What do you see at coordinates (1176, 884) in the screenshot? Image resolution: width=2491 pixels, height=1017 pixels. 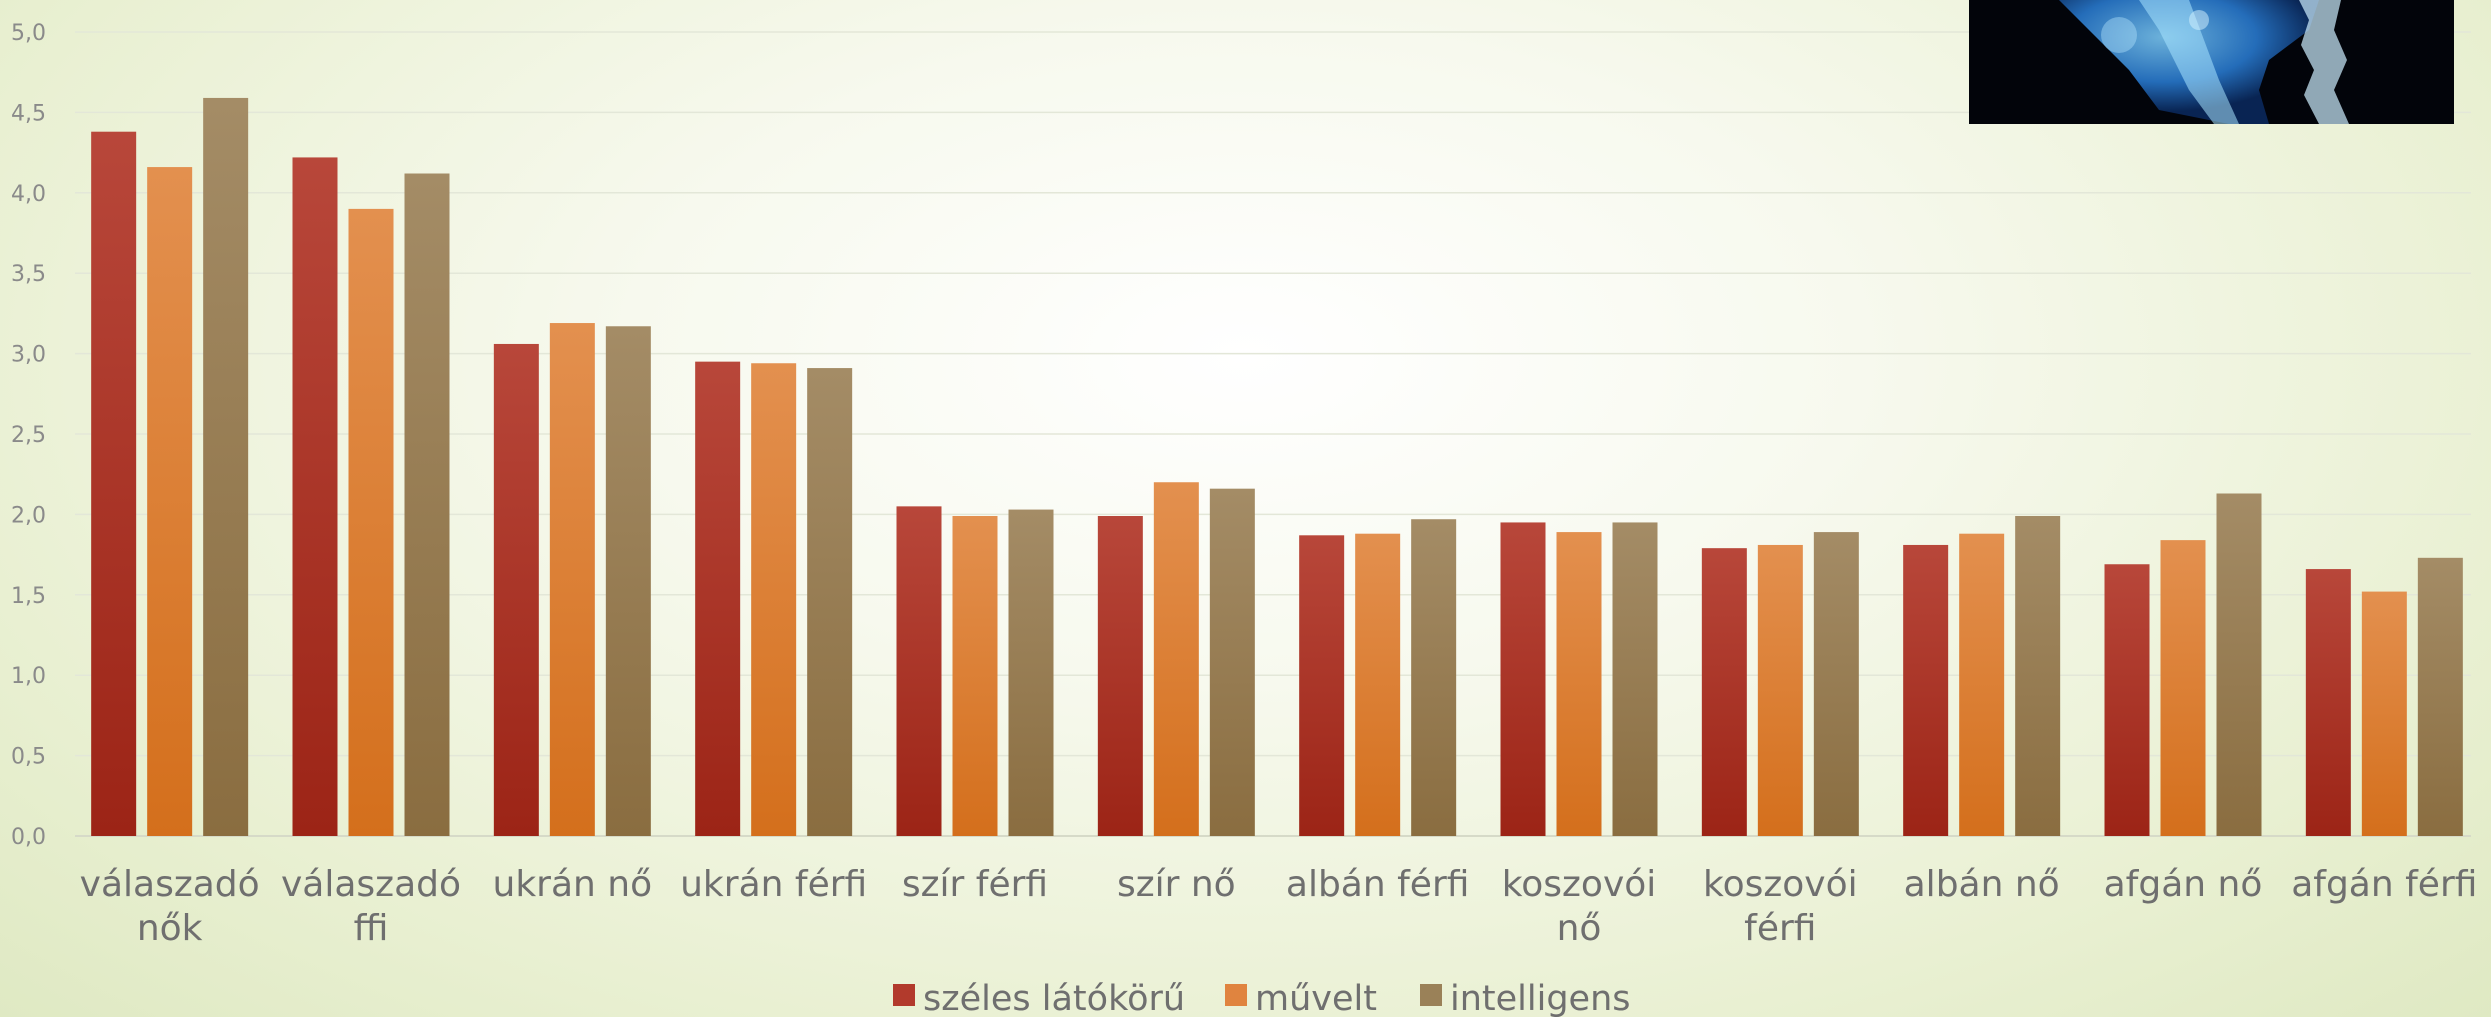 I see `category-label: szír nő` at bounding box center [1176, 884].